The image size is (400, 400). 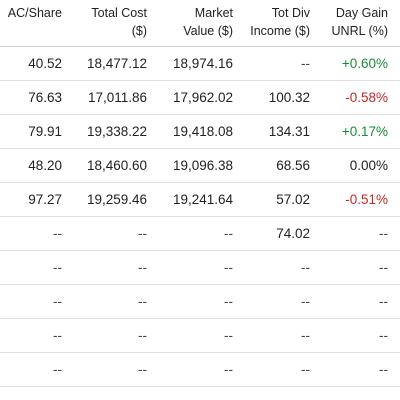 I want to click on cell-day-gain: +0.60%, so click(x=364, y=63).